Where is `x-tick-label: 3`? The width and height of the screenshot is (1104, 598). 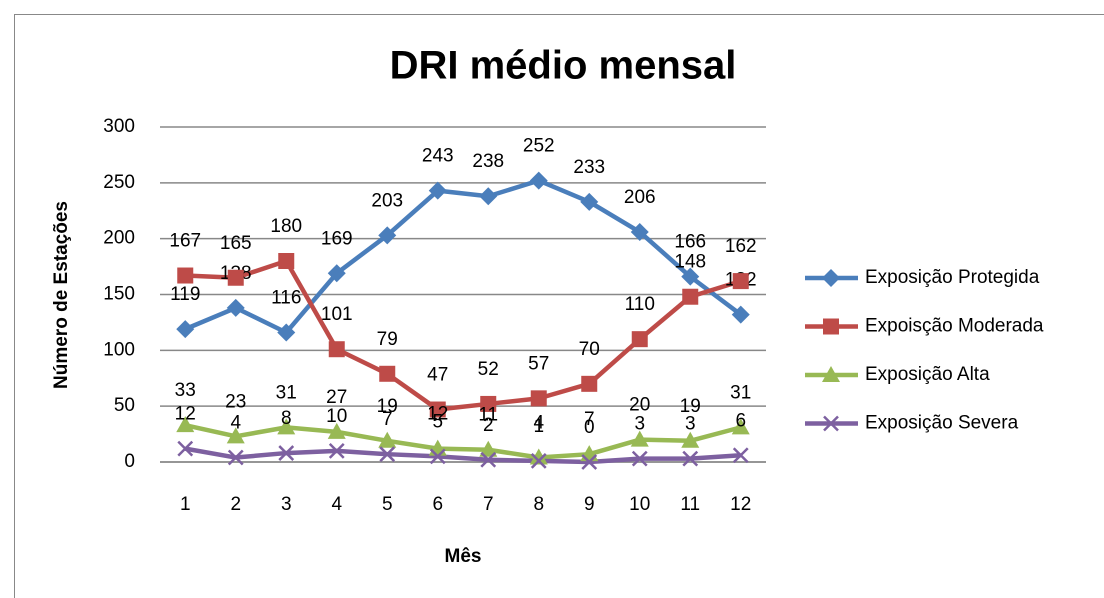 x-tick-label: 3 is located at coordinates (286, 504).